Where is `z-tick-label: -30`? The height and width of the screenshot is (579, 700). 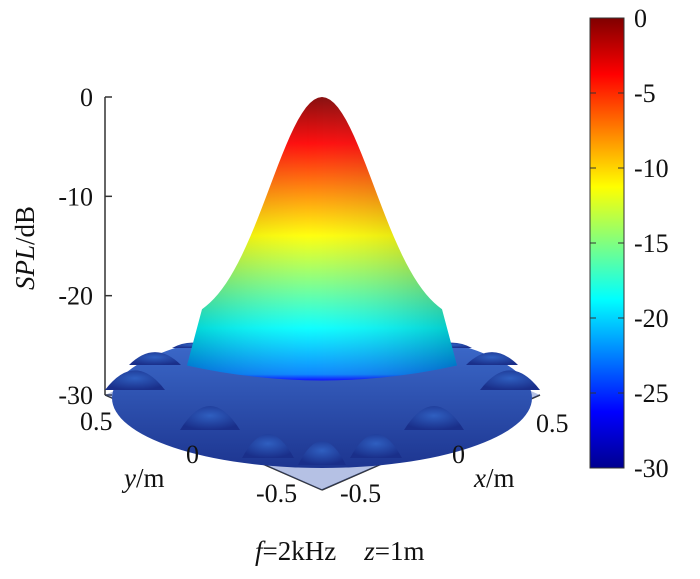 z-tick-label: -30 is located at coordinates (75, 395).